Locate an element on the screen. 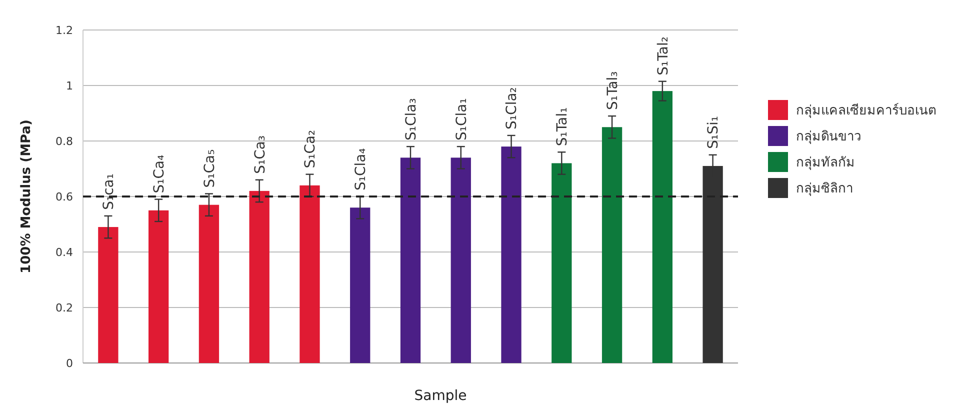 The height and width of the screenshot is (418, 975). x-axis-title: Sample is located at coordinates (440, 396).